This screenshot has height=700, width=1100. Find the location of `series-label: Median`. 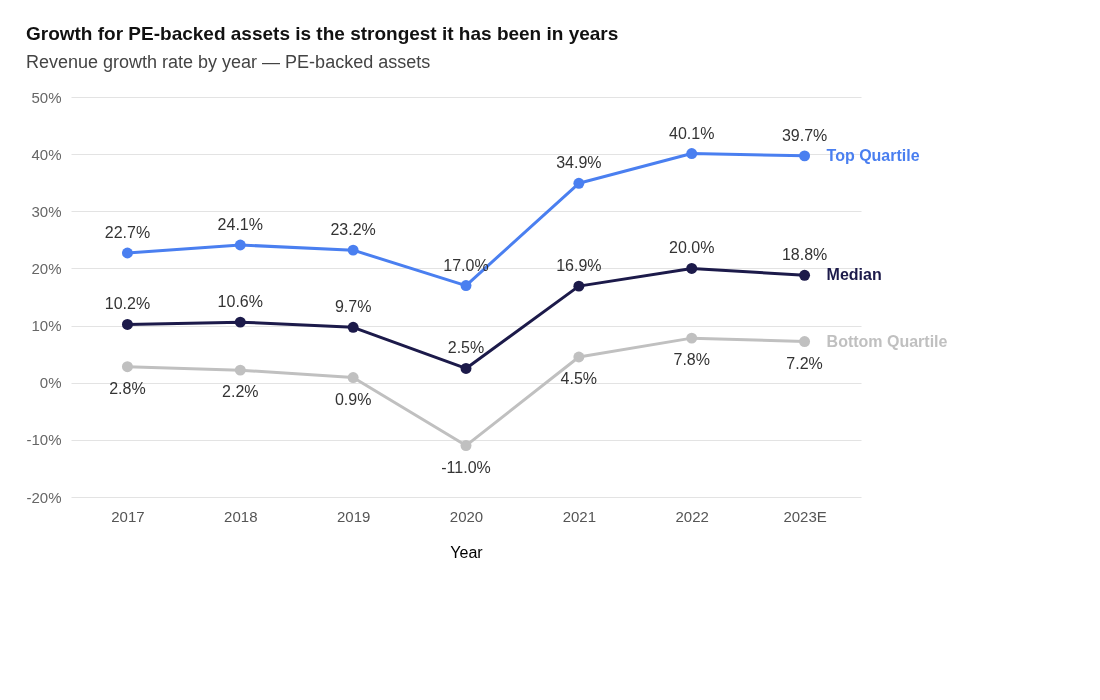

series-label: Median is located at coordinates (854, 275).